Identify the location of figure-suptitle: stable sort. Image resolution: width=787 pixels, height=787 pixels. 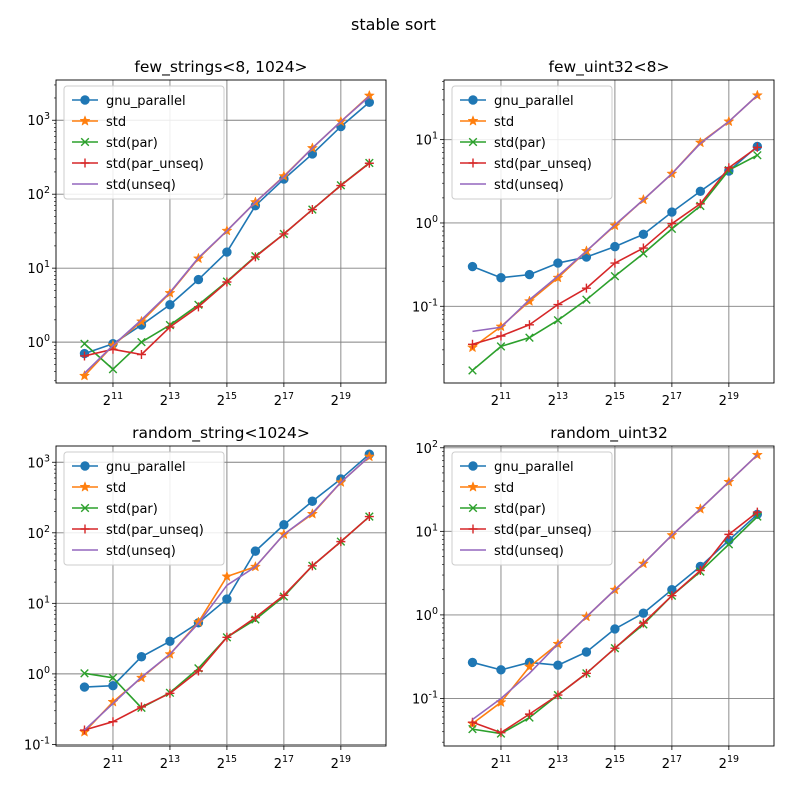
(393, 24).